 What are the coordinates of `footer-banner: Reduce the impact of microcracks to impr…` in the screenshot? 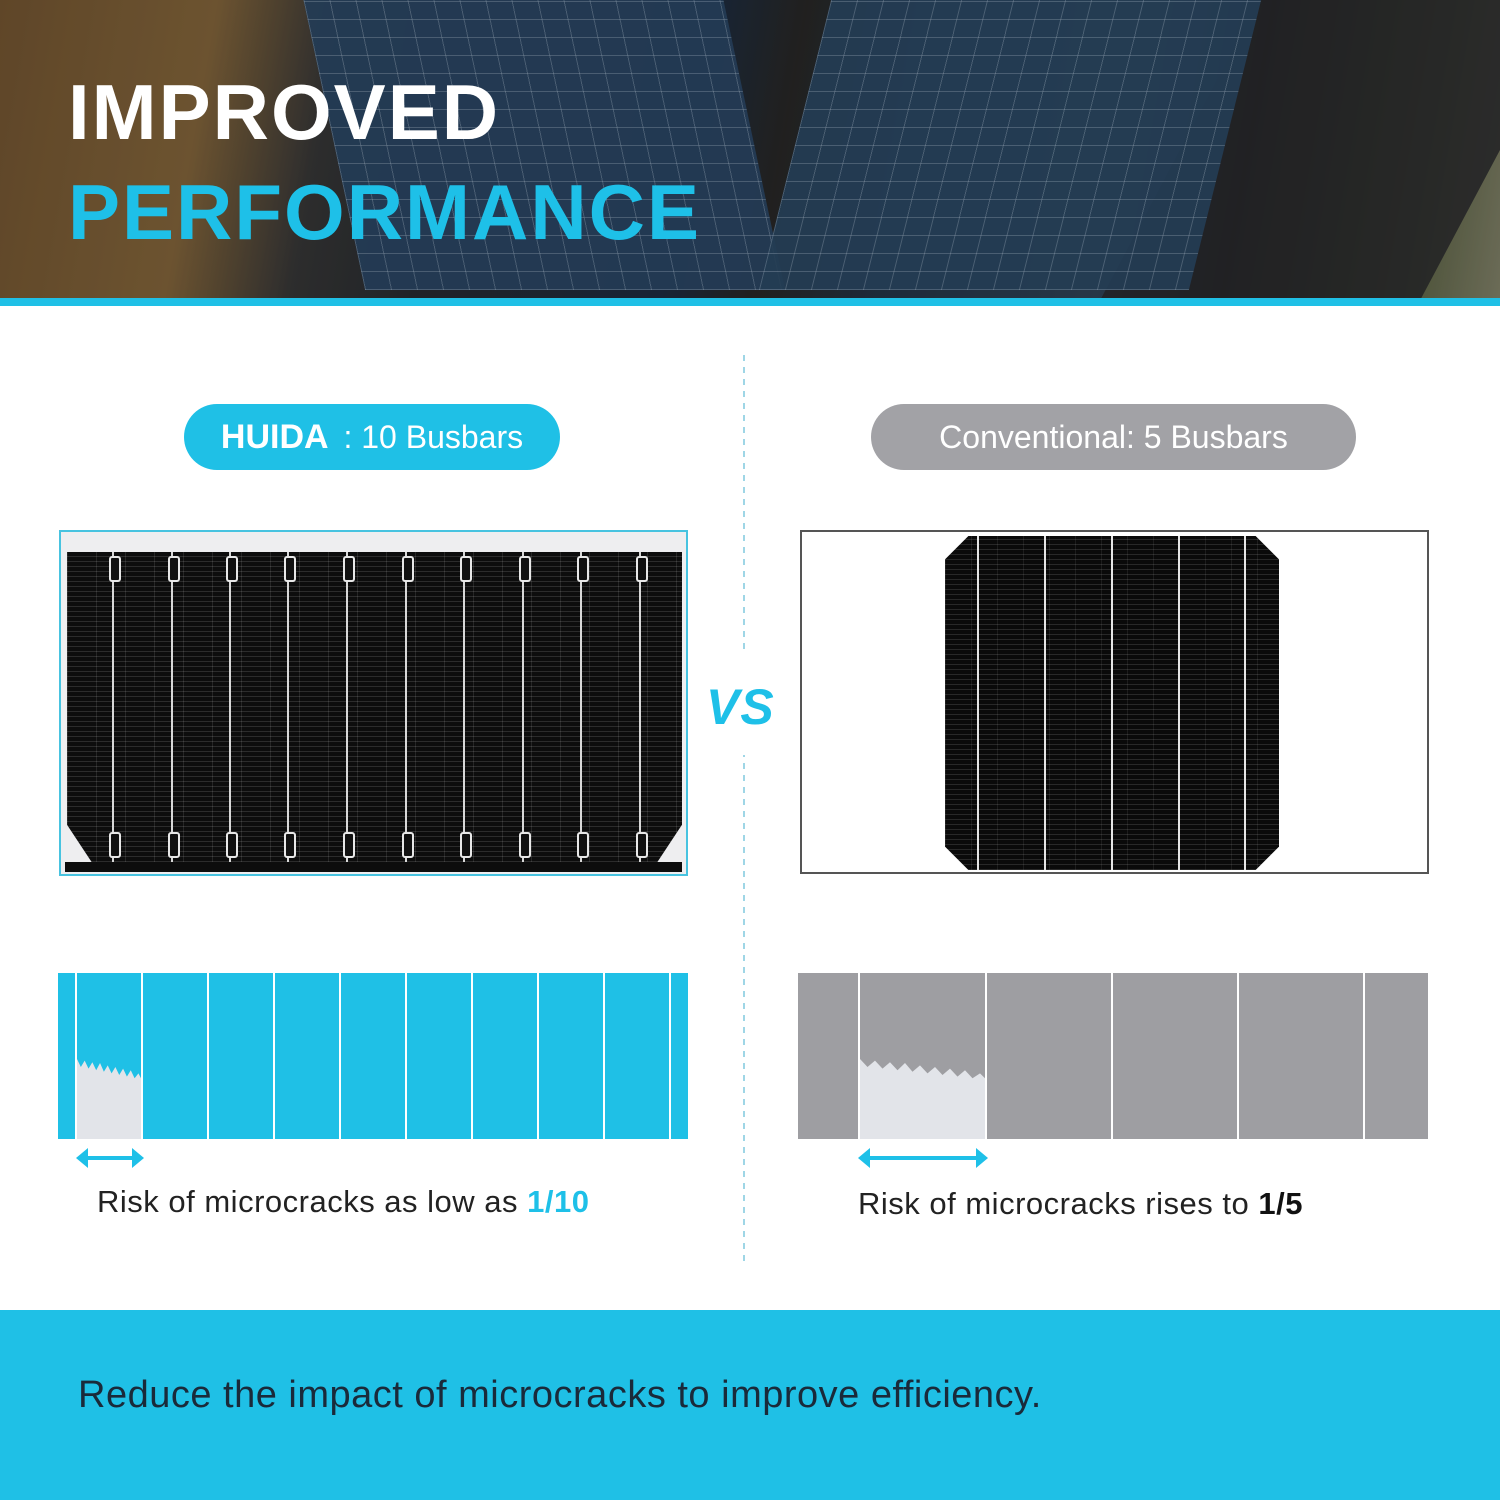 It's located at (750, 1405).